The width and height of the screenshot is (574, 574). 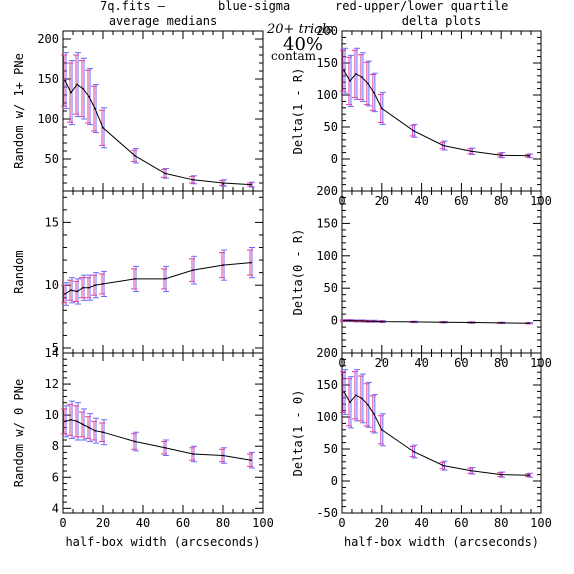 I want to click on y-tick-label: 8, so click(x=55, y=446).